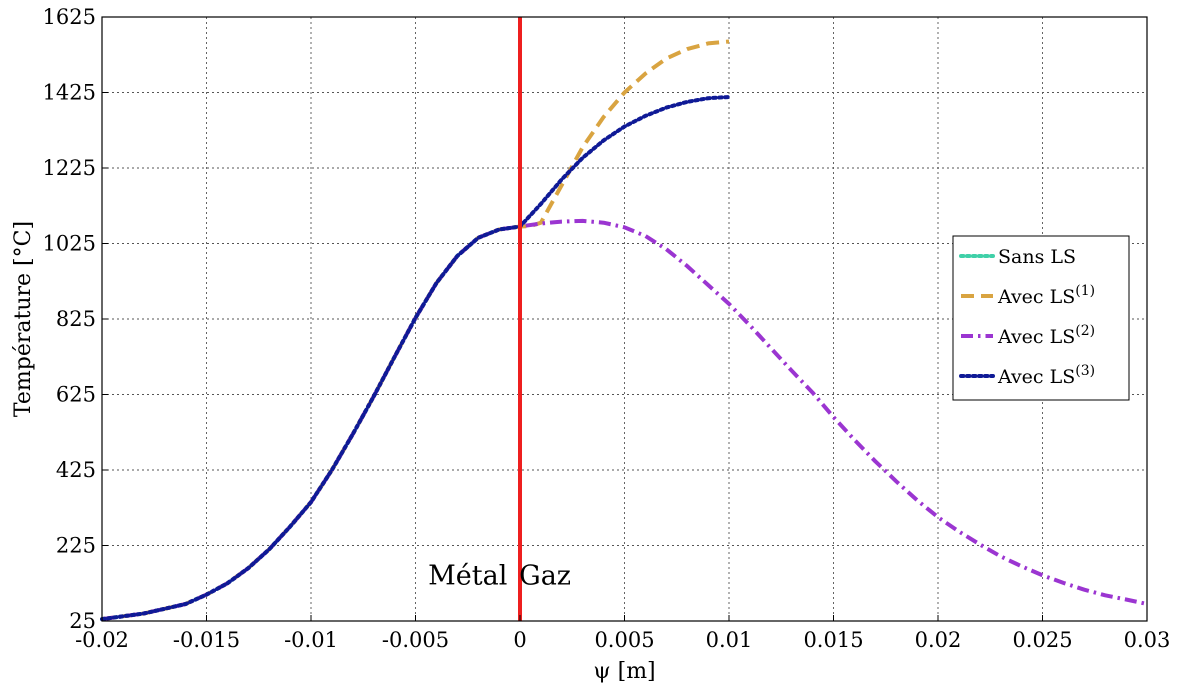 This screenshot has width=1177, height=689. What do you see at coordinates (23, 319) in the screenshot?
I see `y-axis-title: Température [°C]` at bounding box center [23, 319].